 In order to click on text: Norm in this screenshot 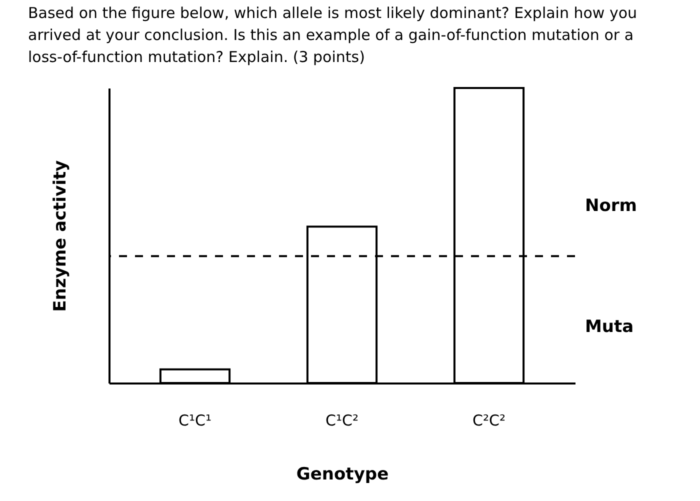, I will do `click(611, 206)`.